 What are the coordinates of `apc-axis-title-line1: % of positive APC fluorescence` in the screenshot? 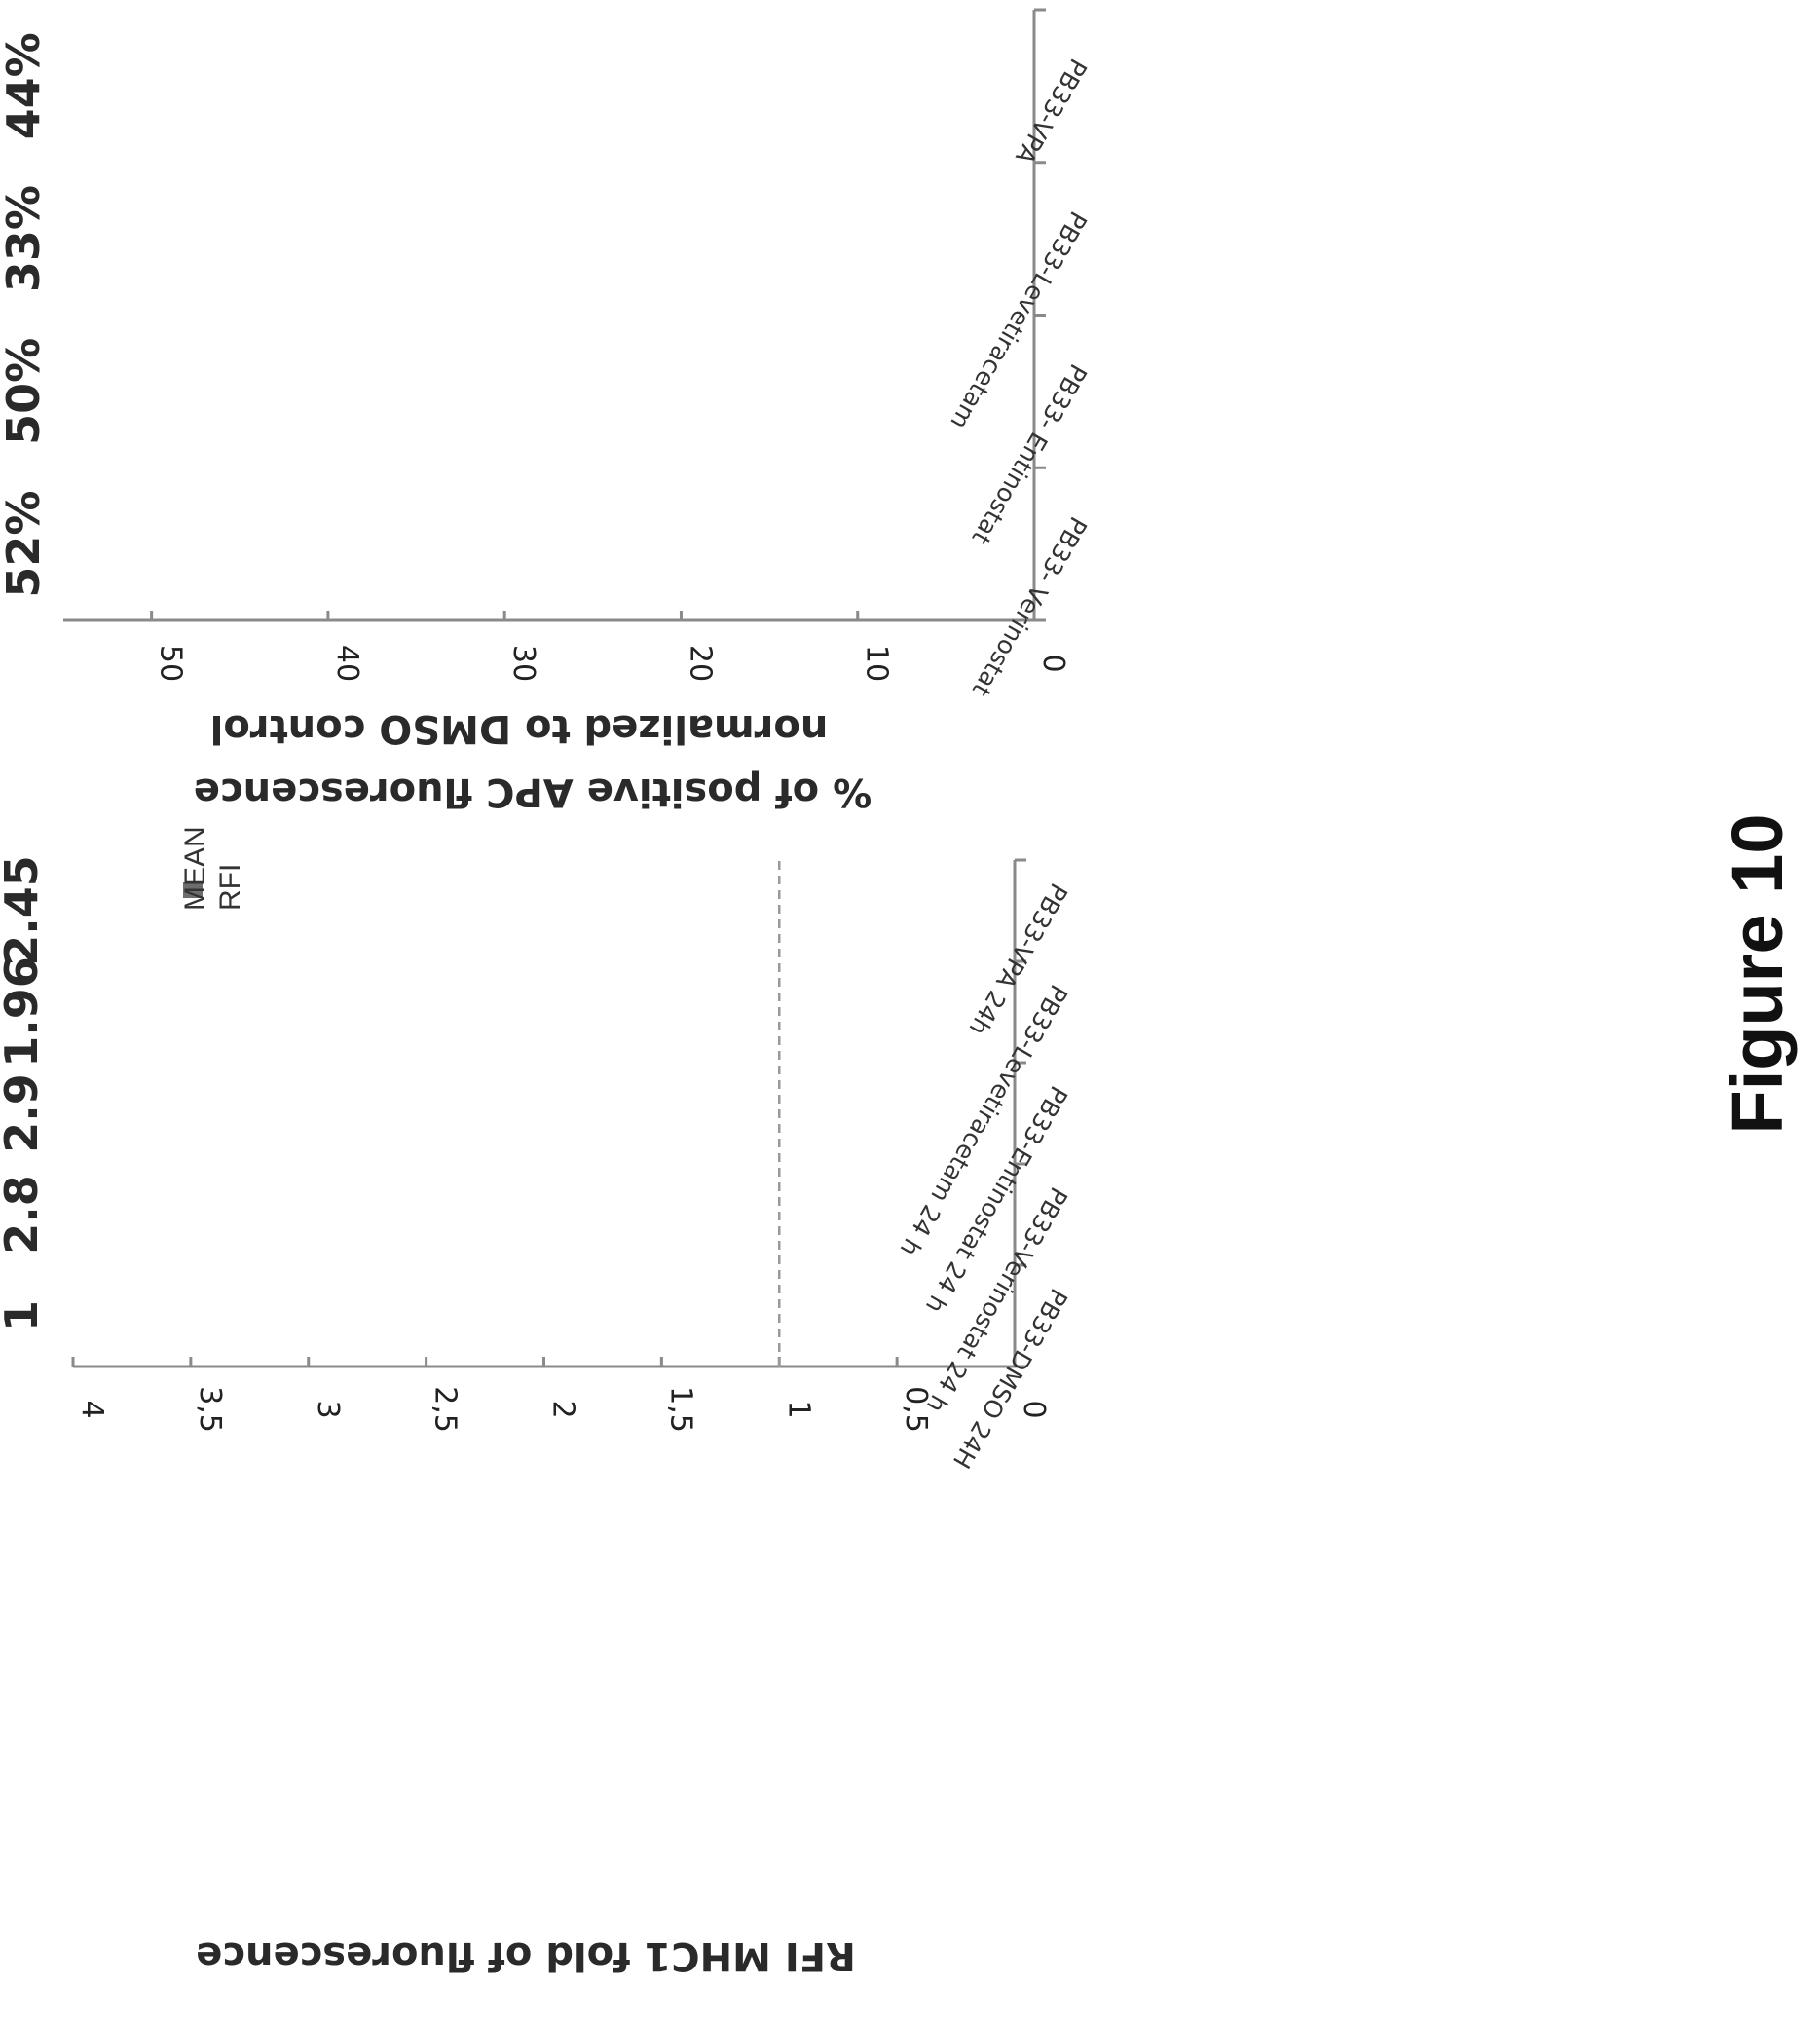 It's located at (533, 791).